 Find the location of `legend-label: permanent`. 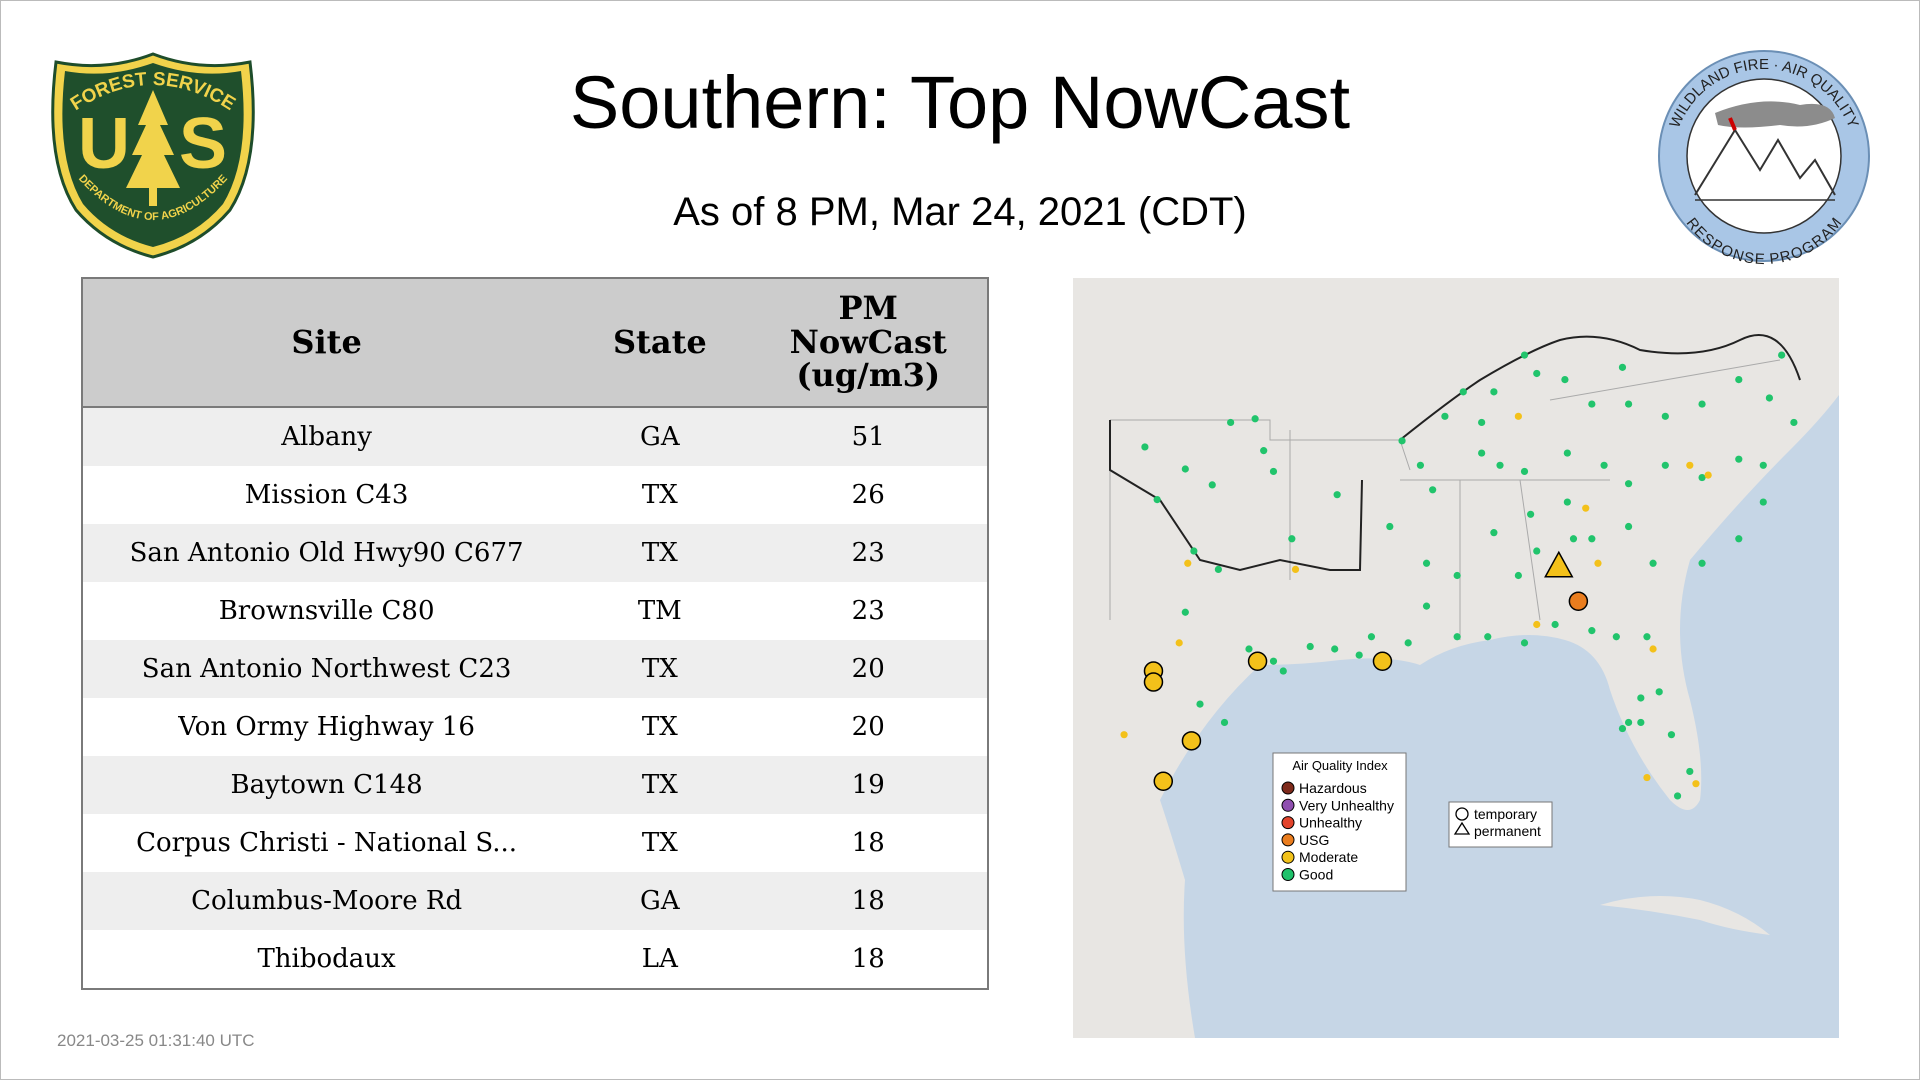

legend-label: permanent is located at coordinates (1507, 831).